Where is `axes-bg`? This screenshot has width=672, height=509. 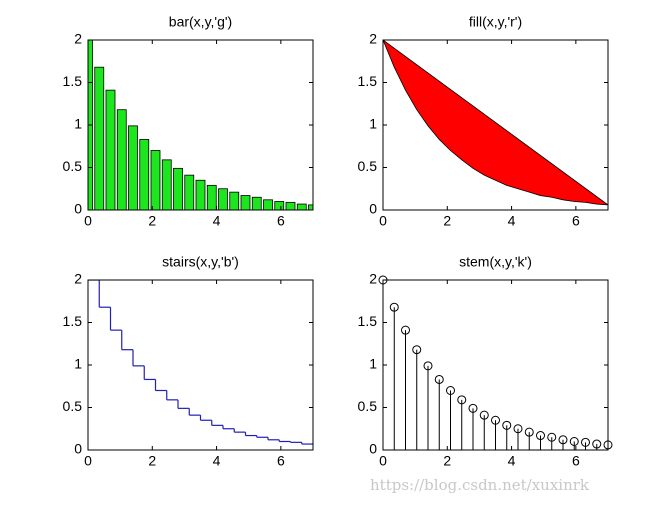 axes-bg is located at coordinates (200, 365).